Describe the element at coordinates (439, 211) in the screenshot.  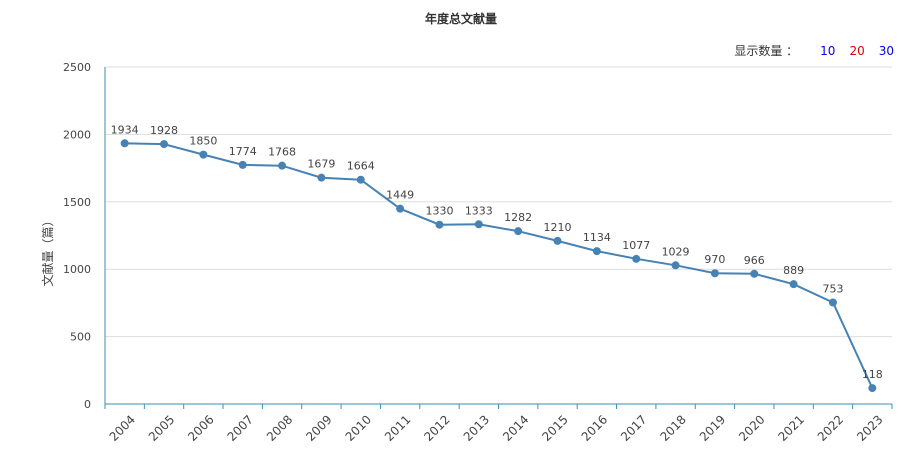
I see `data-label: 1330` at that location.